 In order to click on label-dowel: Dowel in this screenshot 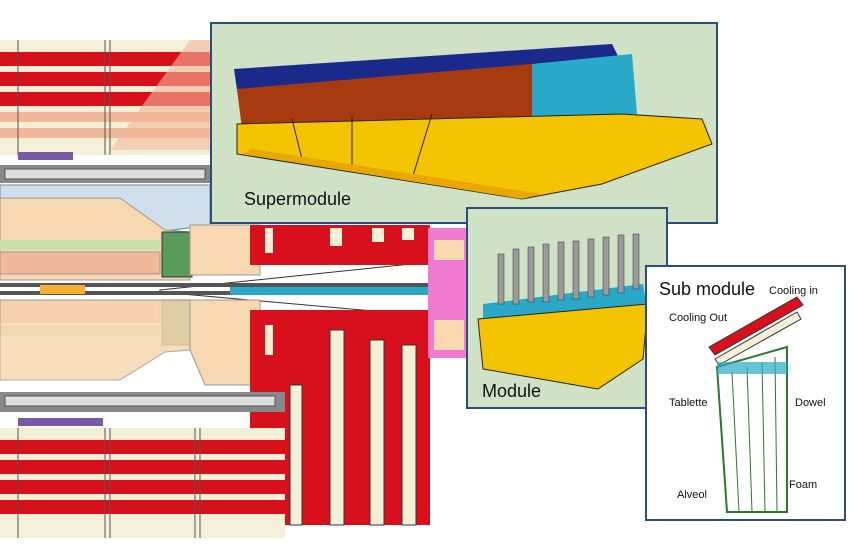, I will do `click(810, 403)`.